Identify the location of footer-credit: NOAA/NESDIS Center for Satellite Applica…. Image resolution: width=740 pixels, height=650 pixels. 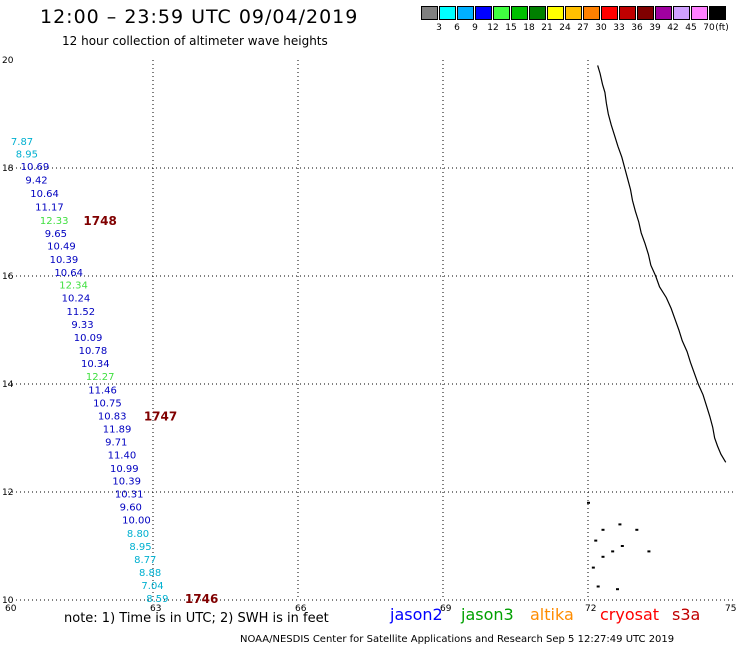
(457, 639).